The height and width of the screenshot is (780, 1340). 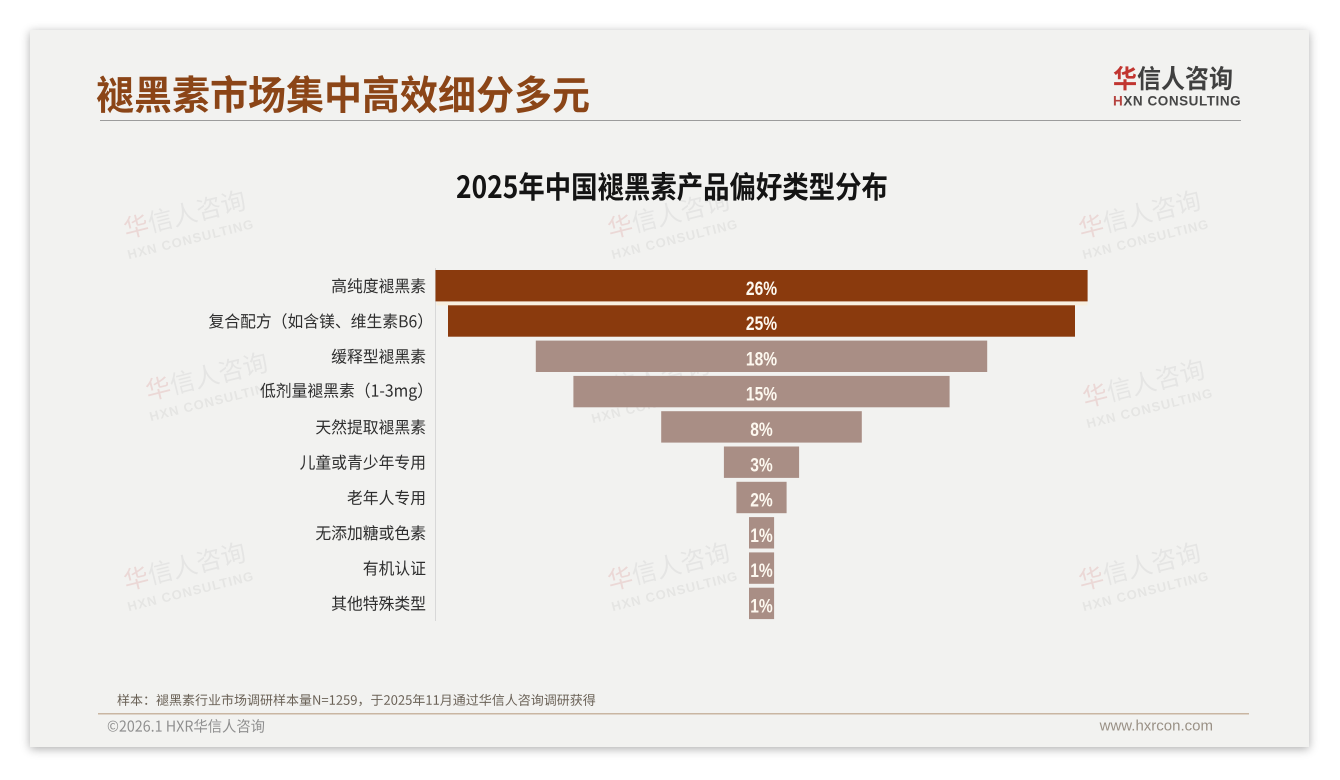 I want to click on svg-text: 25%, so click(x=761, y=324).